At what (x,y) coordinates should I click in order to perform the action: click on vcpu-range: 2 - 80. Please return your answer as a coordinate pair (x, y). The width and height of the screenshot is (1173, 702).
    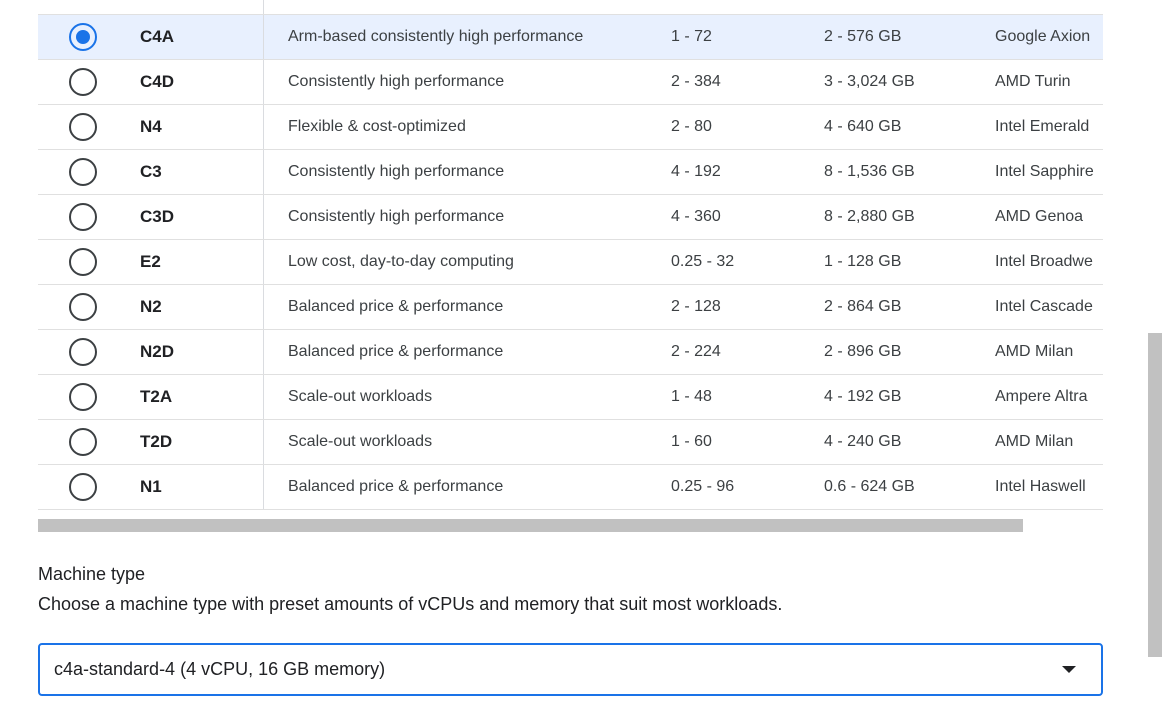
    Looking at the image, I should click on (691, 126).